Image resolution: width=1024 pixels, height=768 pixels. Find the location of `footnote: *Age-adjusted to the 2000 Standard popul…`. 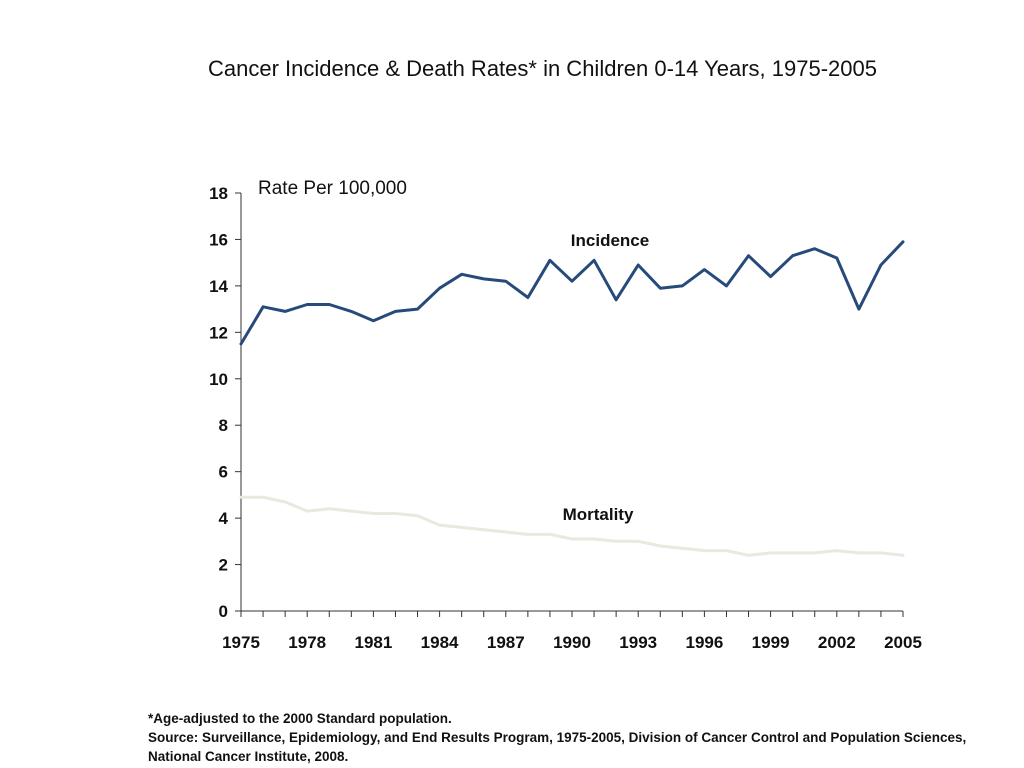

footnote: *Age-adjusted to the 2000 Standard popul… is located at coordinates (558, 737).